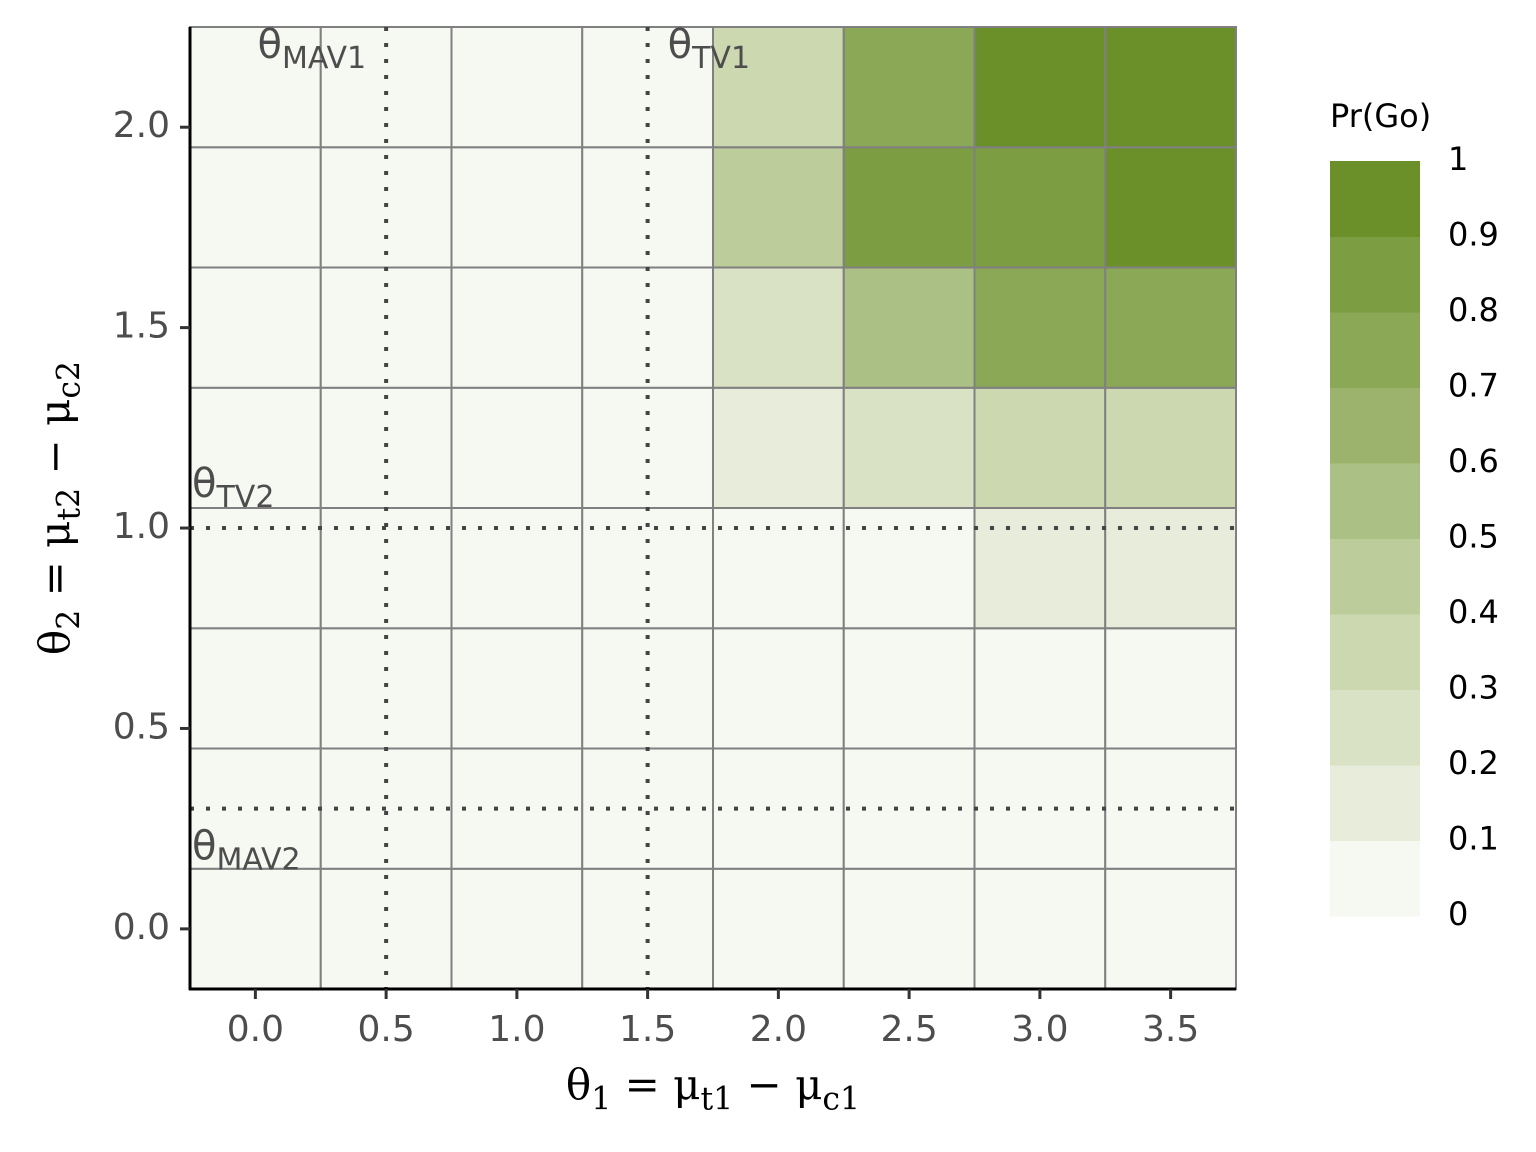 This screenshot has width=1536, height=1152. What do you see at coordinates (601, 1099) in the screenshot?
I see `subscript: 1` at bounding box center [601, 1099].